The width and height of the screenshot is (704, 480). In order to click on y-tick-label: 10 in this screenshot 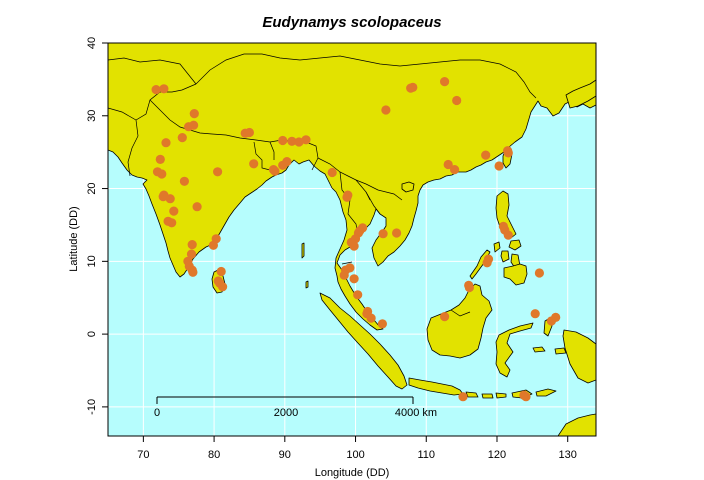, I will do `click(92, 261)`.